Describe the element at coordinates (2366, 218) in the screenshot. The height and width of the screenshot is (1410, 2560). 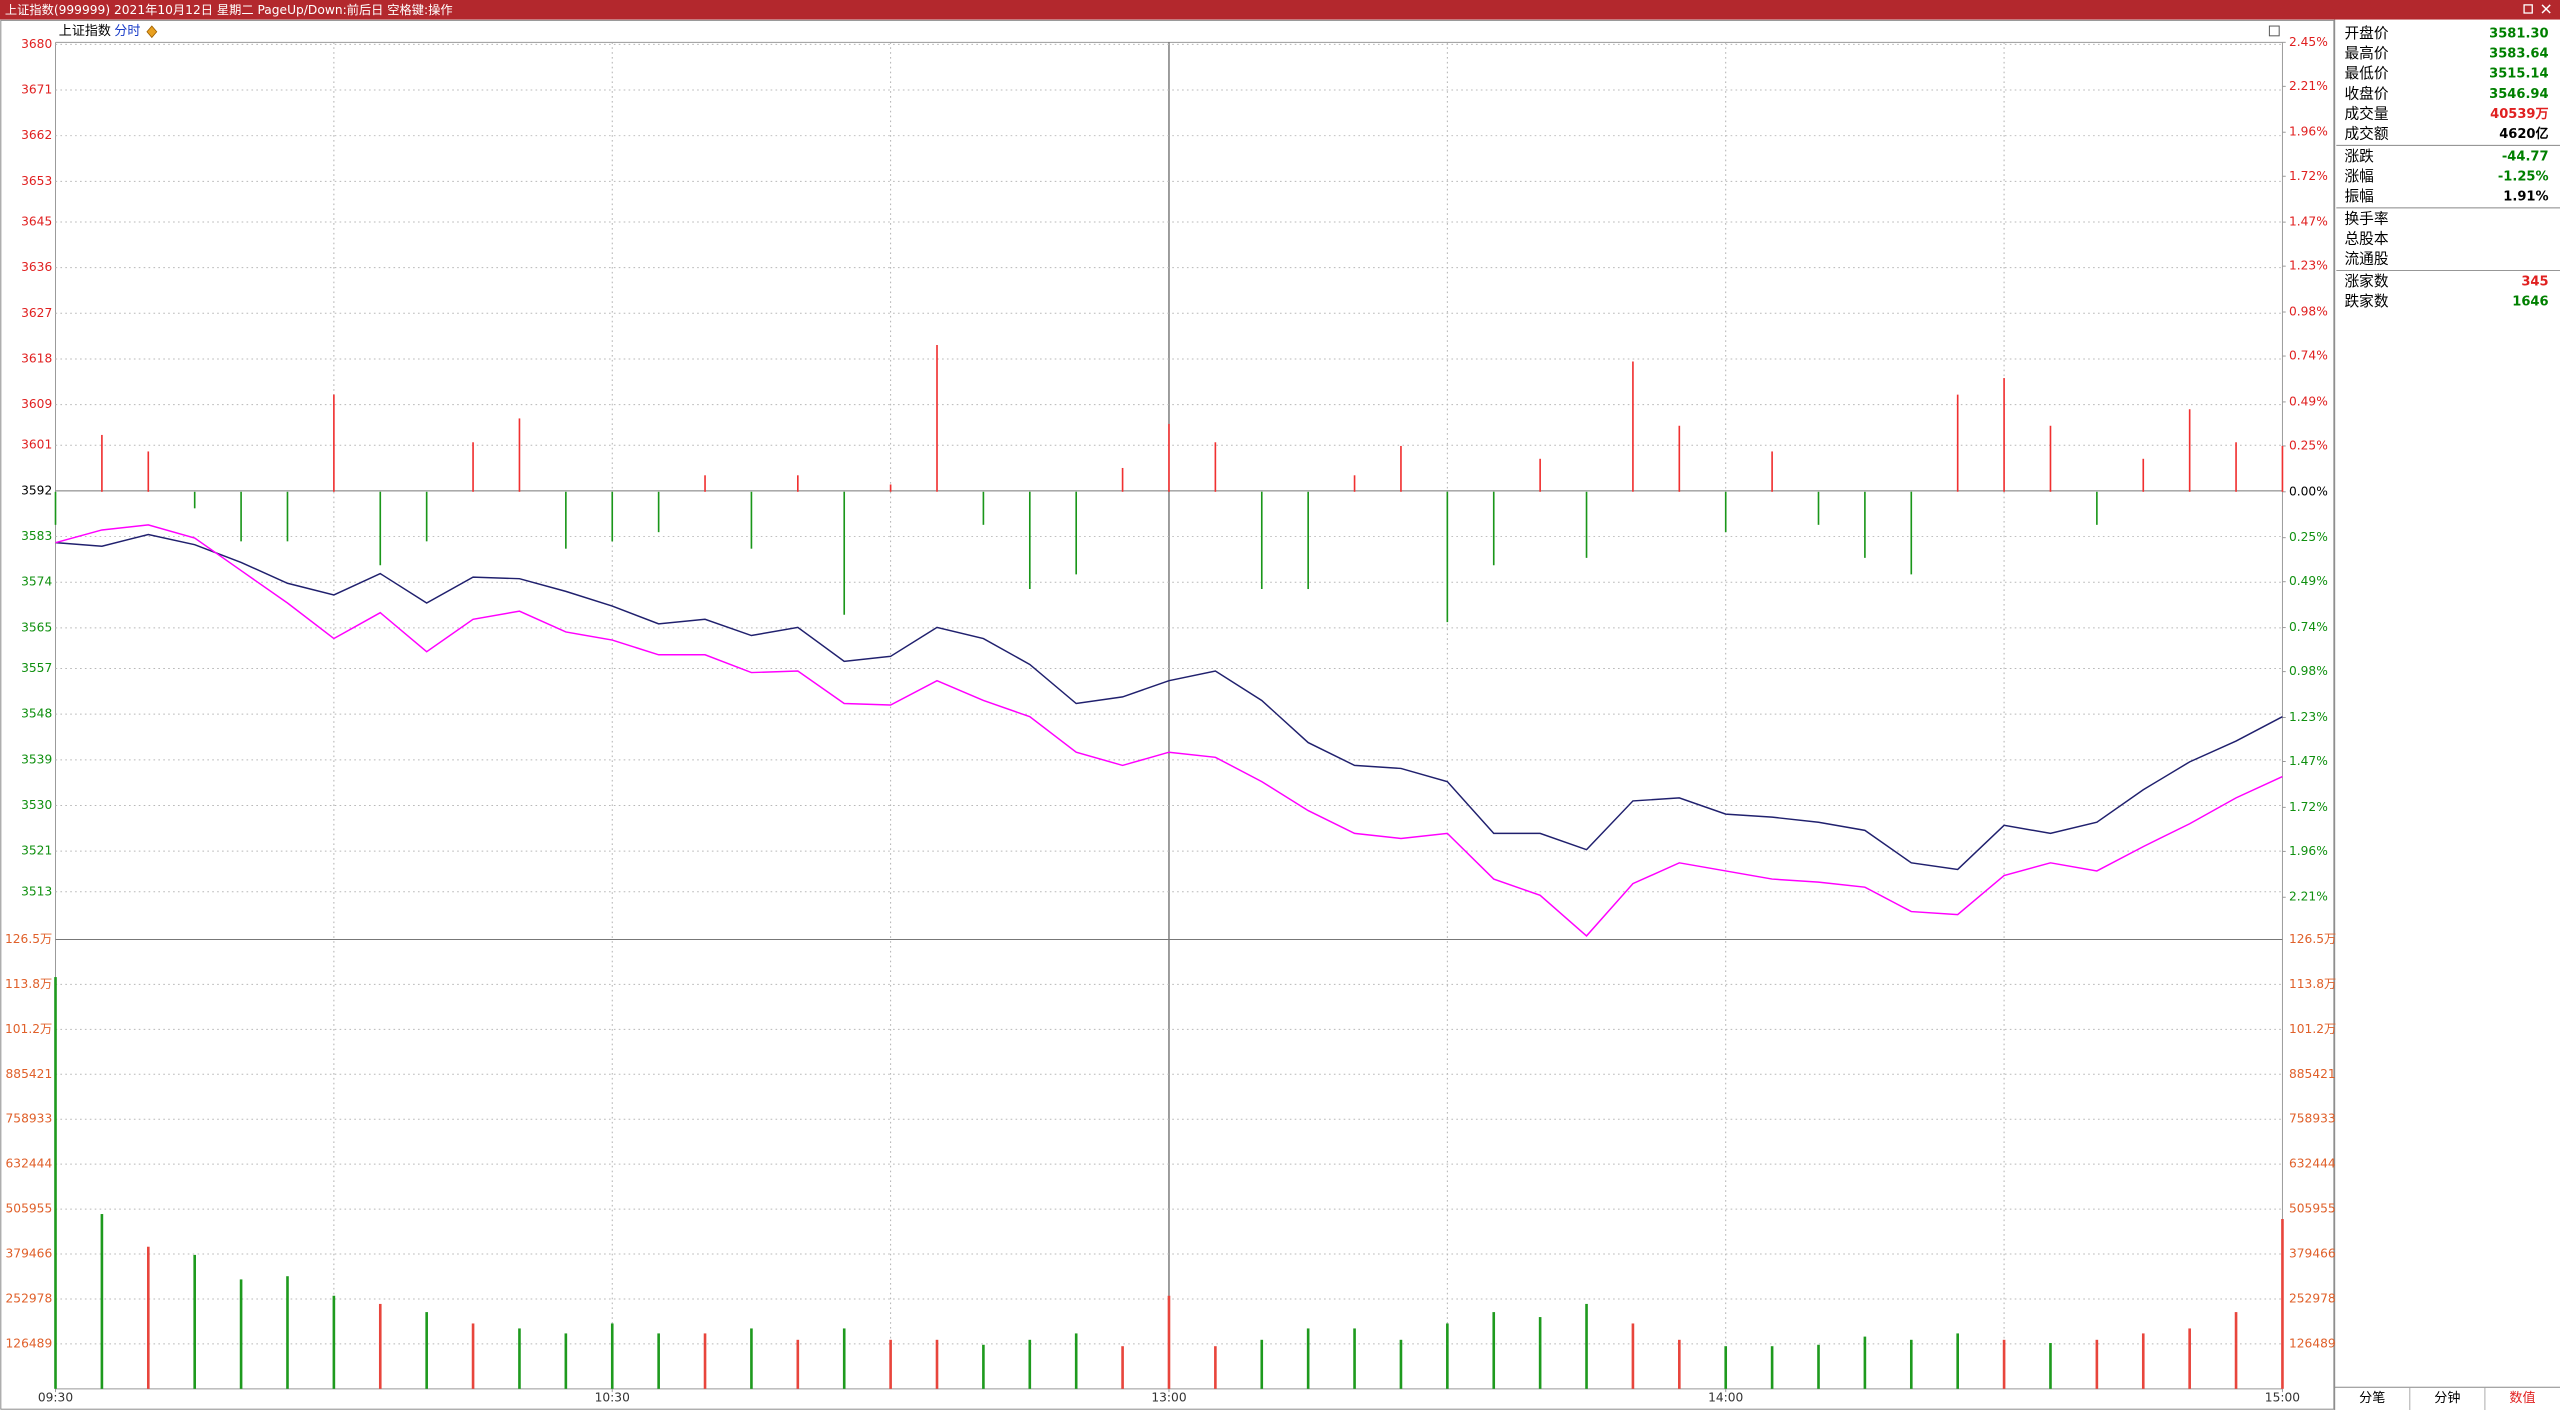
I see `info-label: 换手率` at that location.